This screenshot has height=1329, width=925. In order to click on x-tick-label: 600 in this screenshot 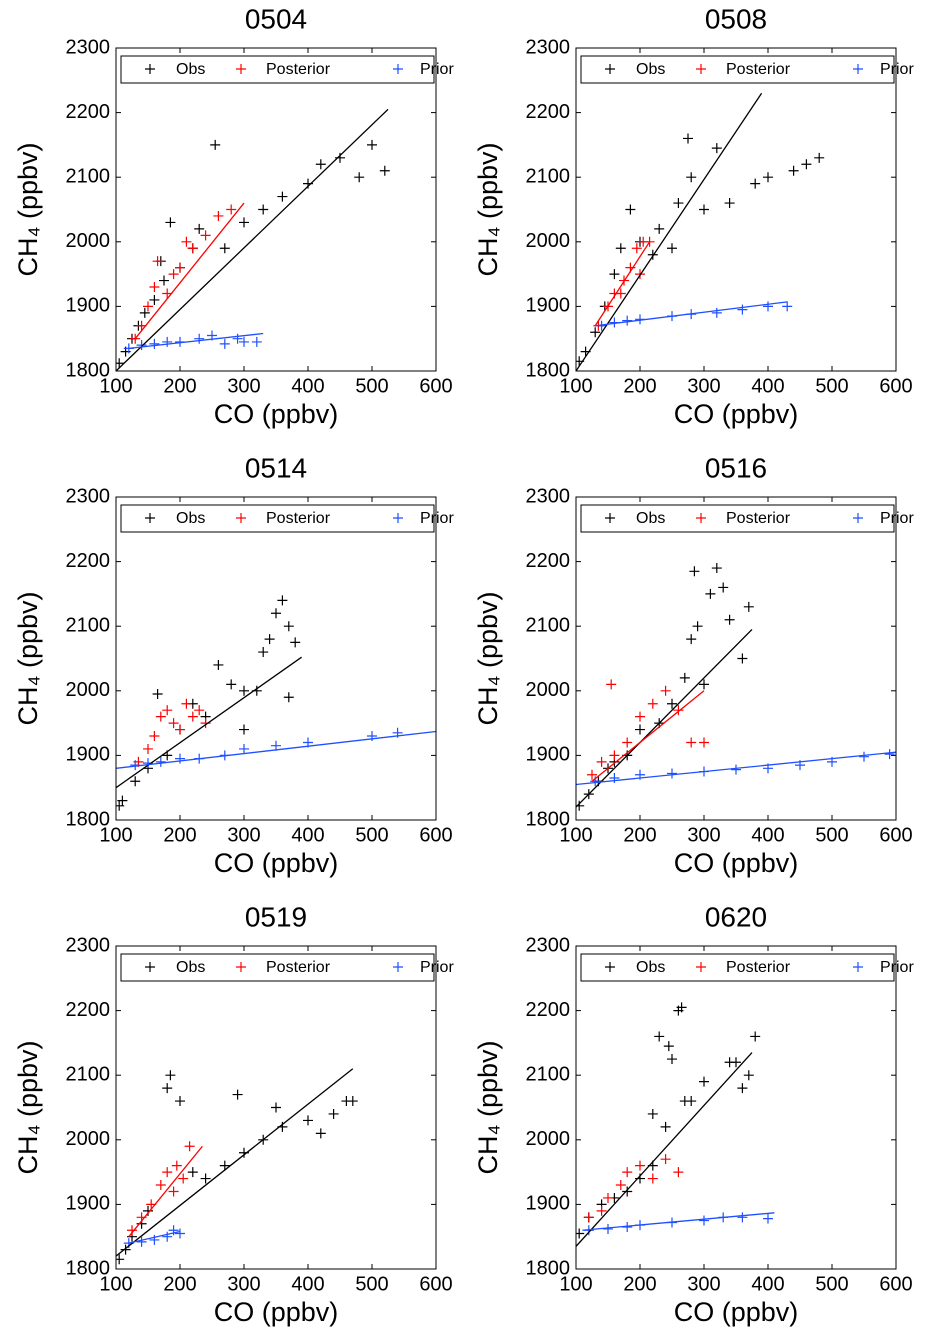, I will do `click(895, 1284)`.